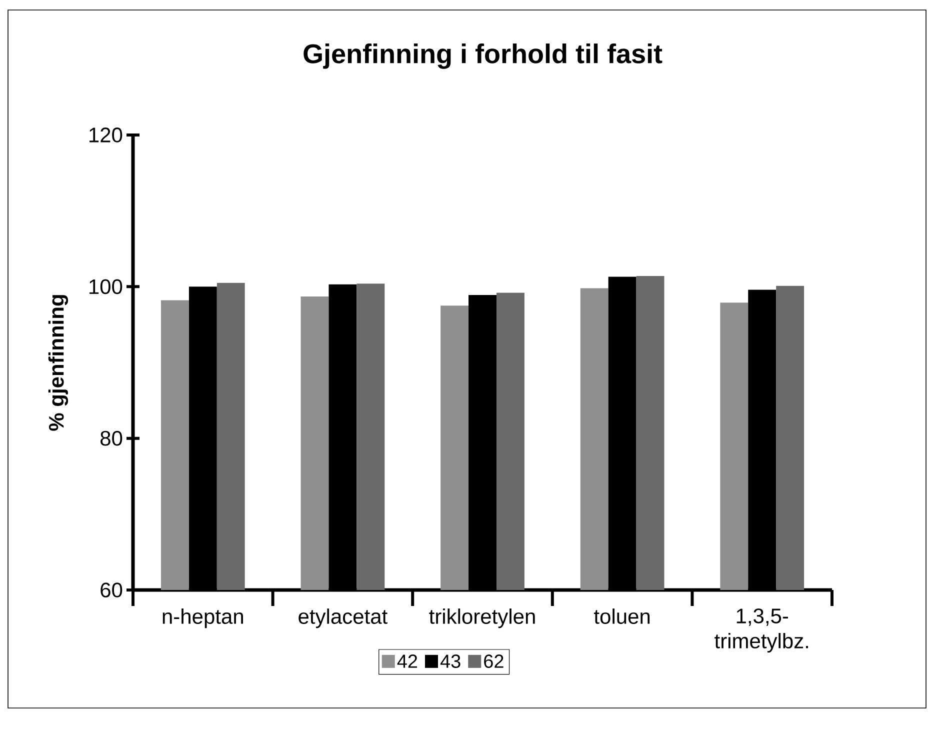 The image size is (941, 745). What do you see at coordinates (106, 286) in the screenshot?
I see `y-tick-label: 100` at bounding box center [106, 286].